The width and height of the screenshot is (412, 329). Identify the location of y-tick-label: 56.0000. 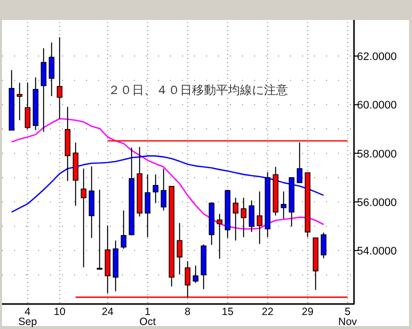
(377, 202).